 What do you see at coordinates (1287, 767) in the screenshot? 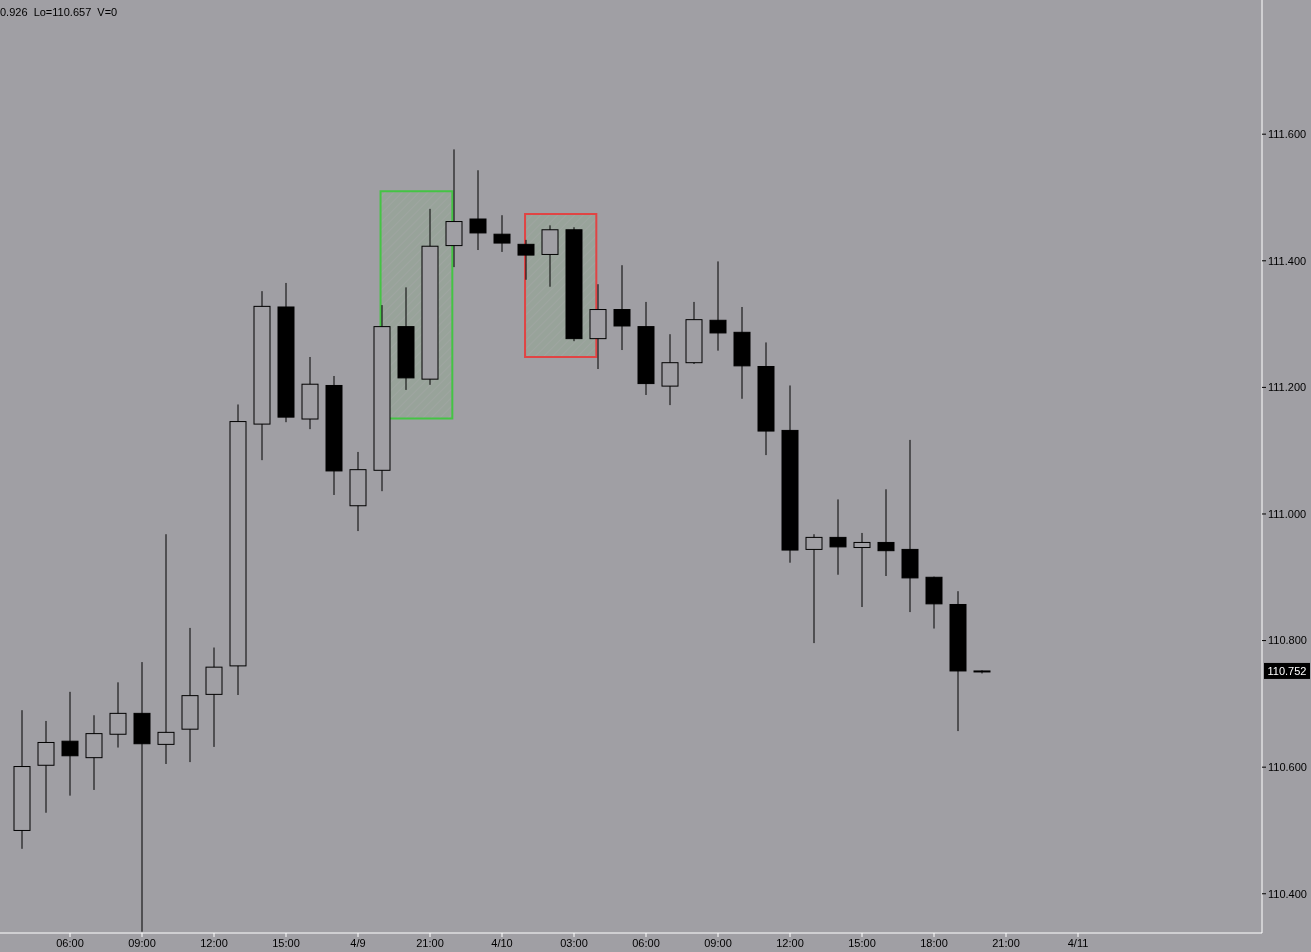
I see `y-tick-label: 110.600` at bounding box center [1287, 767].